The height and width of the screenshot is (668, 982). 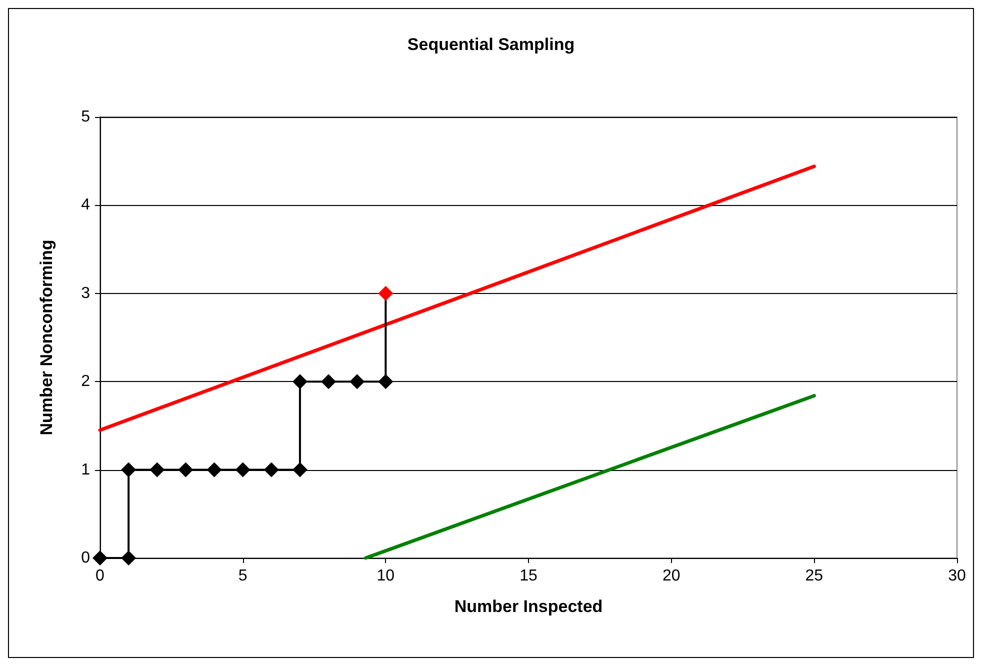 I want to click on x-tick-label: 0, so click(x=100, y=576).